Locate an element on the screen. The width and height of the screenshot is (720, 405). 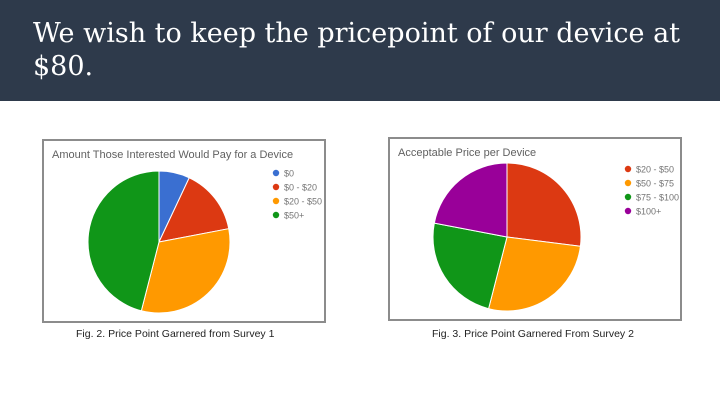
pie-chart-1-svg: $0 $0 - $20 $20 - $50 $50+ is located at coordinates (204, 241).